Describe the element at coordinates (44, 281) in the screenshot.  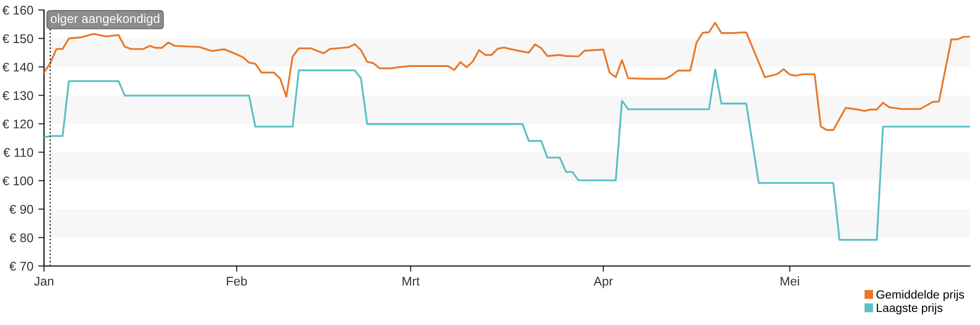
I see `x-tick-label: Jan` at that location.